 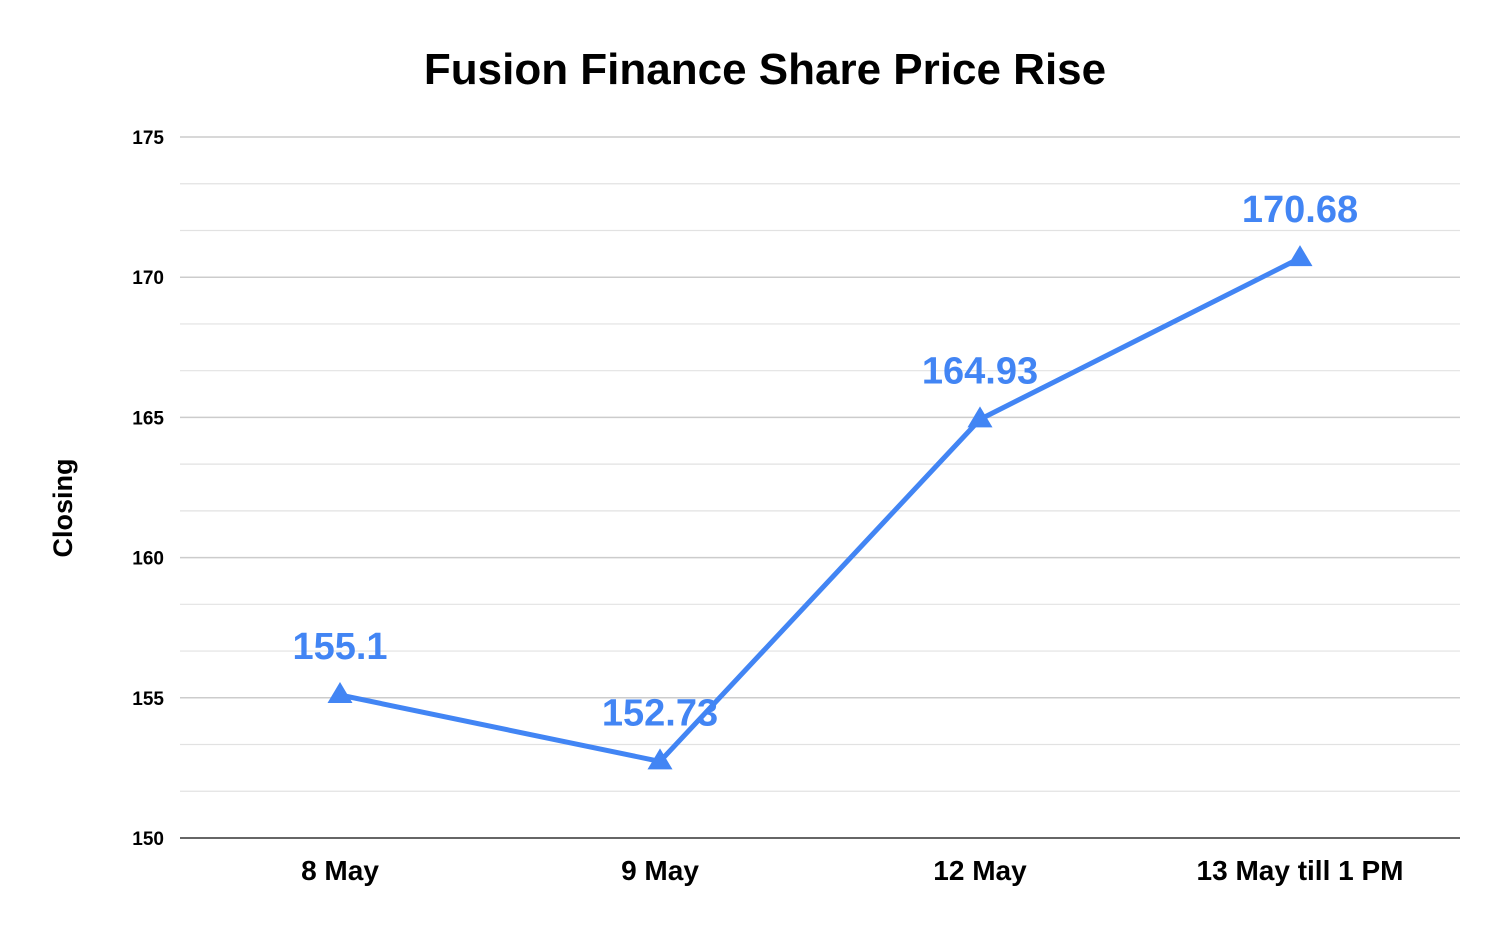 I want to click on data-label: 164.93, so click(x=980, y=371).